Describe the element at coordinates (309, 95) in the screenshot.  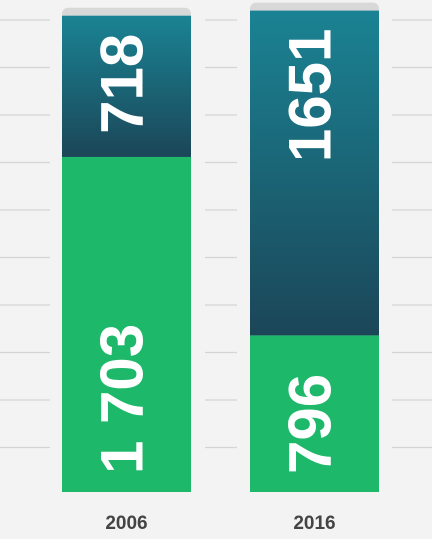
I see `value-label: 1651` at that location.